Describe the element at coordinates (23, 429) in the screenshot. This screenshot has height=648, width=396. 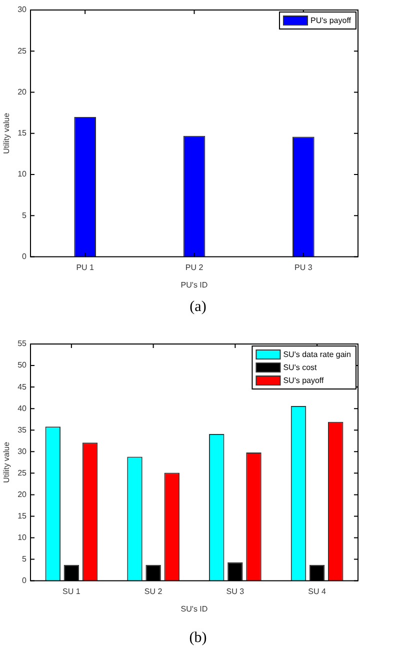
I see `y-tick-label: 35` at that location.